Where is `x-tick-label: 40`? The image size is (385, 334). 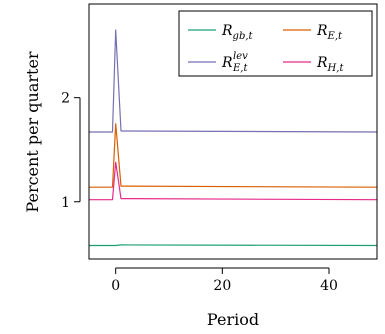
x-tick-label: 40 is located at coordinates (329, 286).